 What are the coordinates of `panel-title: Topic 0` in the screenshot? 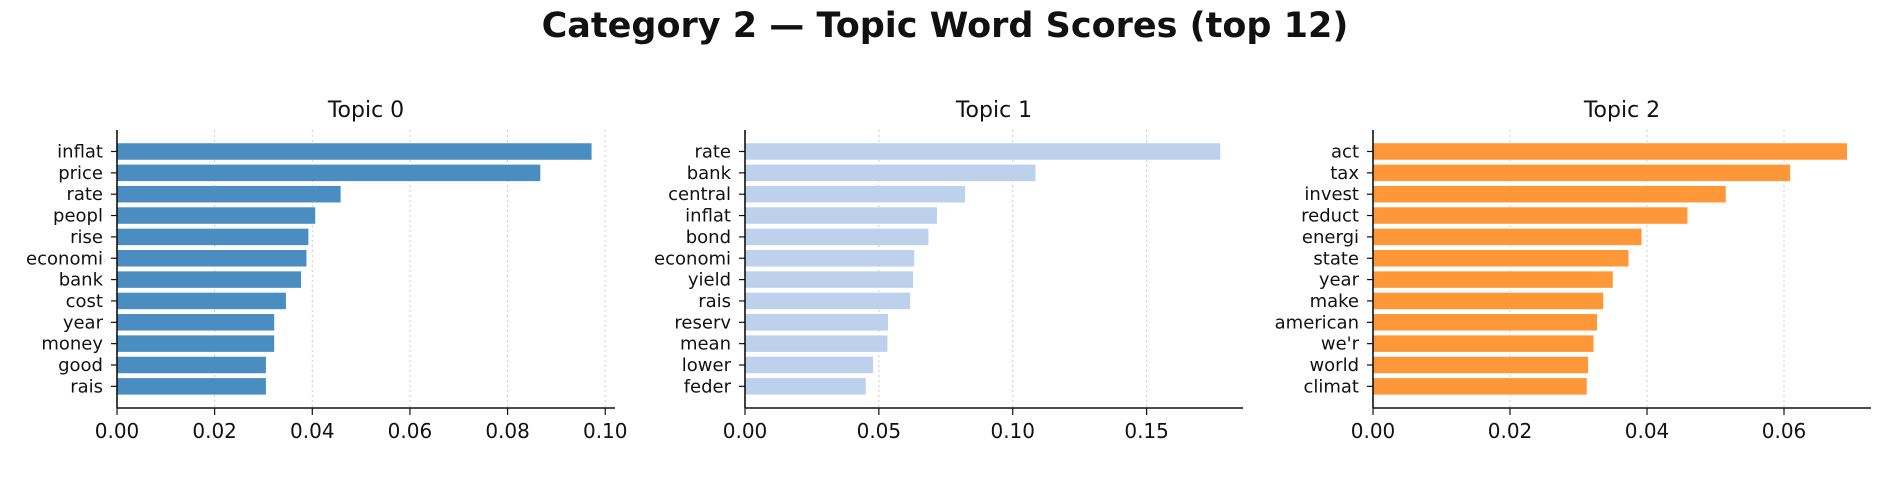 It's located at (365, 110).